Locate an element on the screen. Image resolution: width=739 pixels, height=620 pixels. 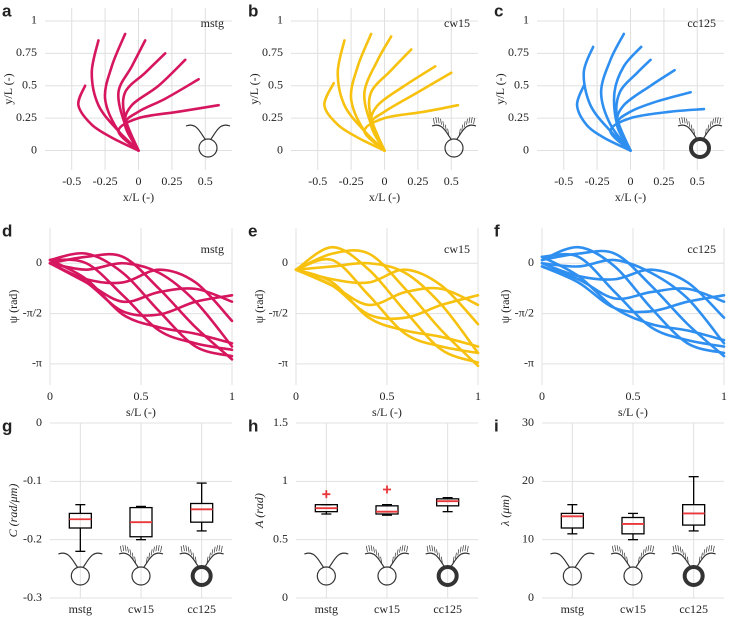
panel-label: a is located at coordinates (7, 10).